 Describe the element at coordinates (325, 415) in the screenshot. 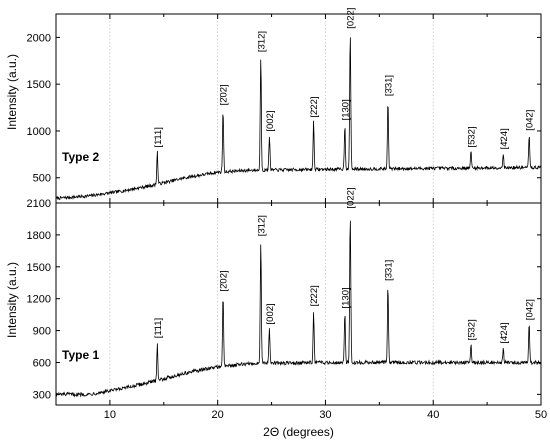

I see `x-tick-label: 30` at that location.